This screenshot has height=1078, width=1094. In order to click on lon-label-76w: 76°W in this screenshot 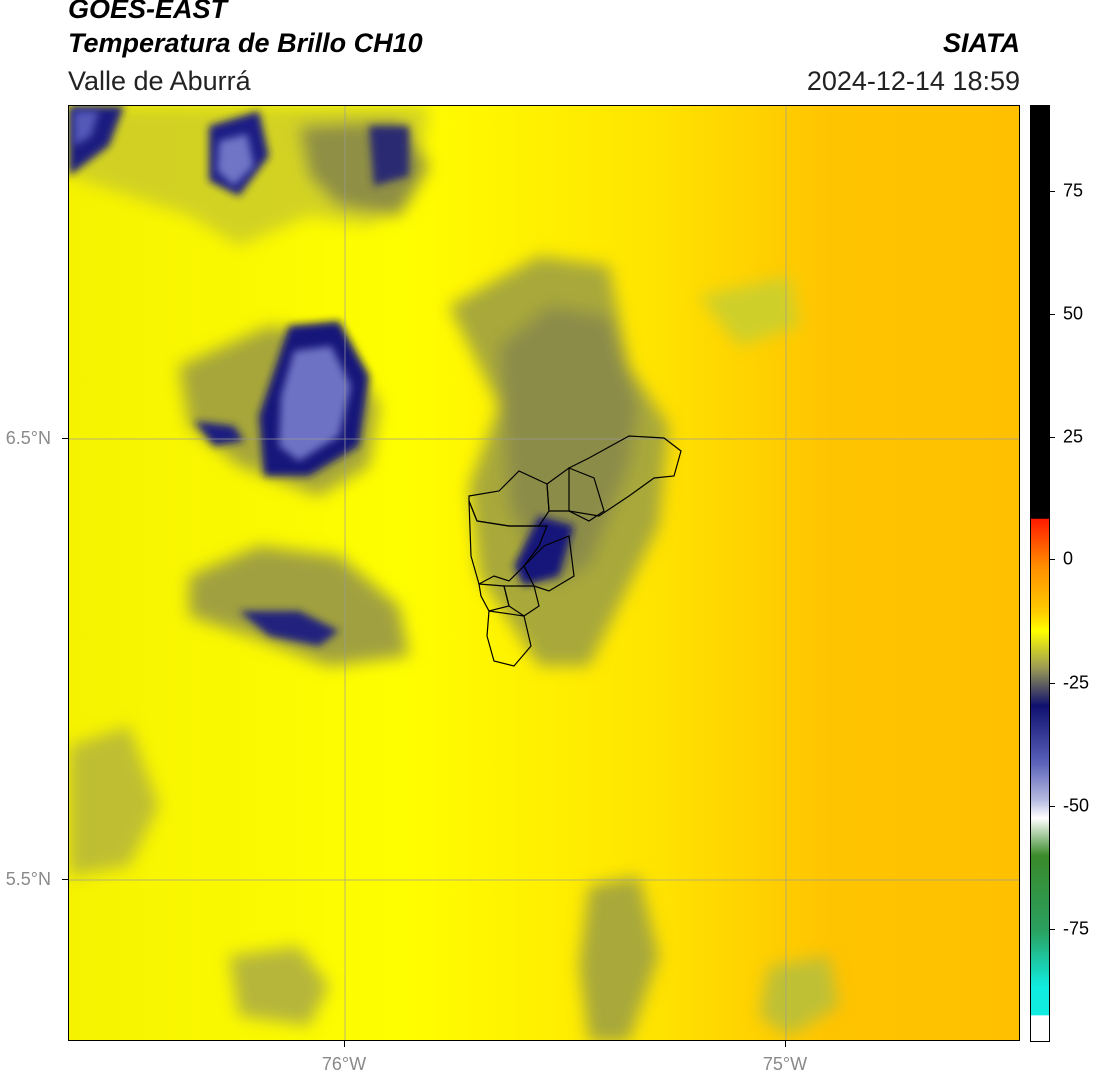, I will do `click(344, 1064)`.